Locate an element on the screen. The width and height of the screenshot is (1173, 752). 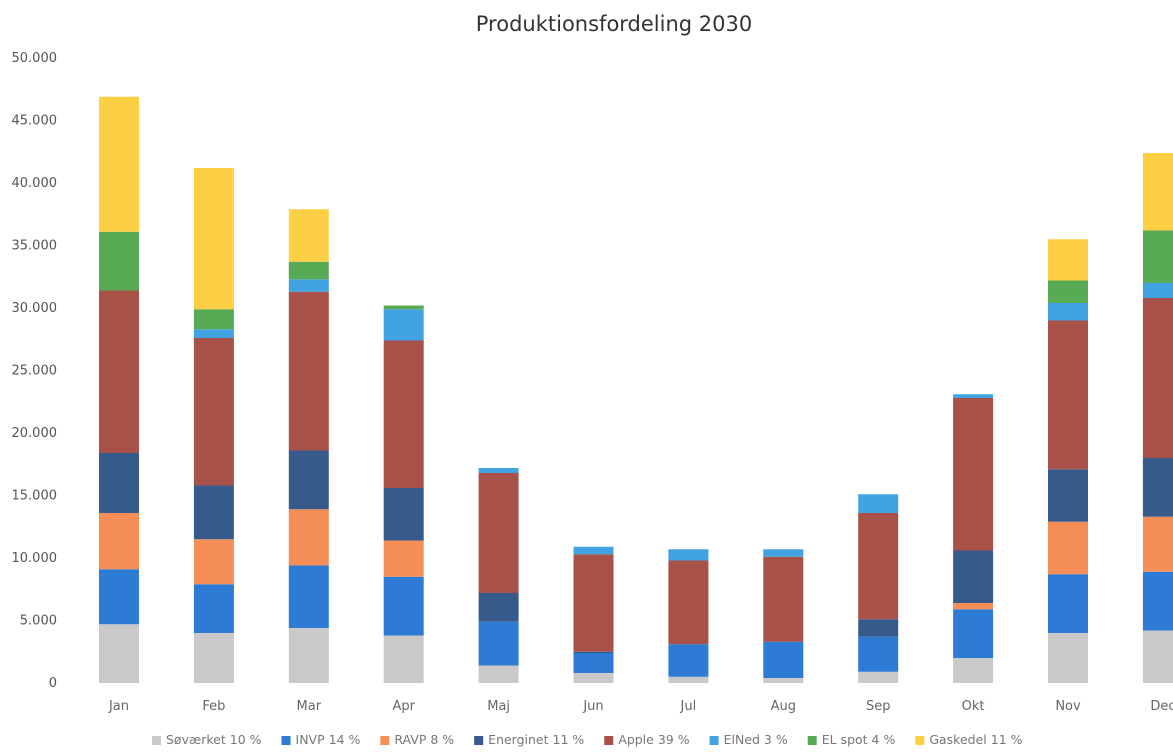
legend-item: RAVP 8 % is located at coordinates (417, 739).